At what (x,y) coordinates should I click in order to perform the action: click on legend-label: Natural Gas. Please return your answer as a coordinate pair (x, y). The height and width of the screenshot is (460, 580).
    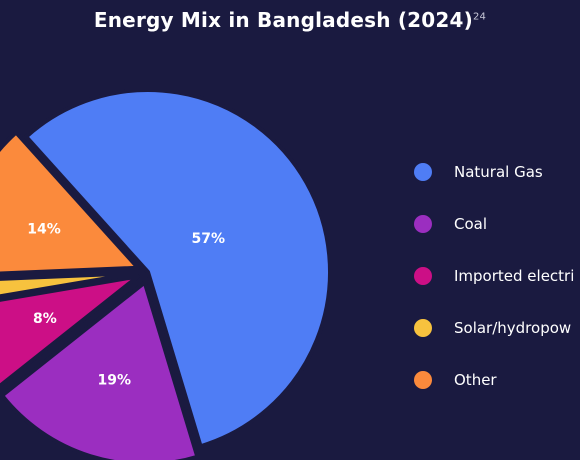
    Looking at the image, I should click on (498, 172).